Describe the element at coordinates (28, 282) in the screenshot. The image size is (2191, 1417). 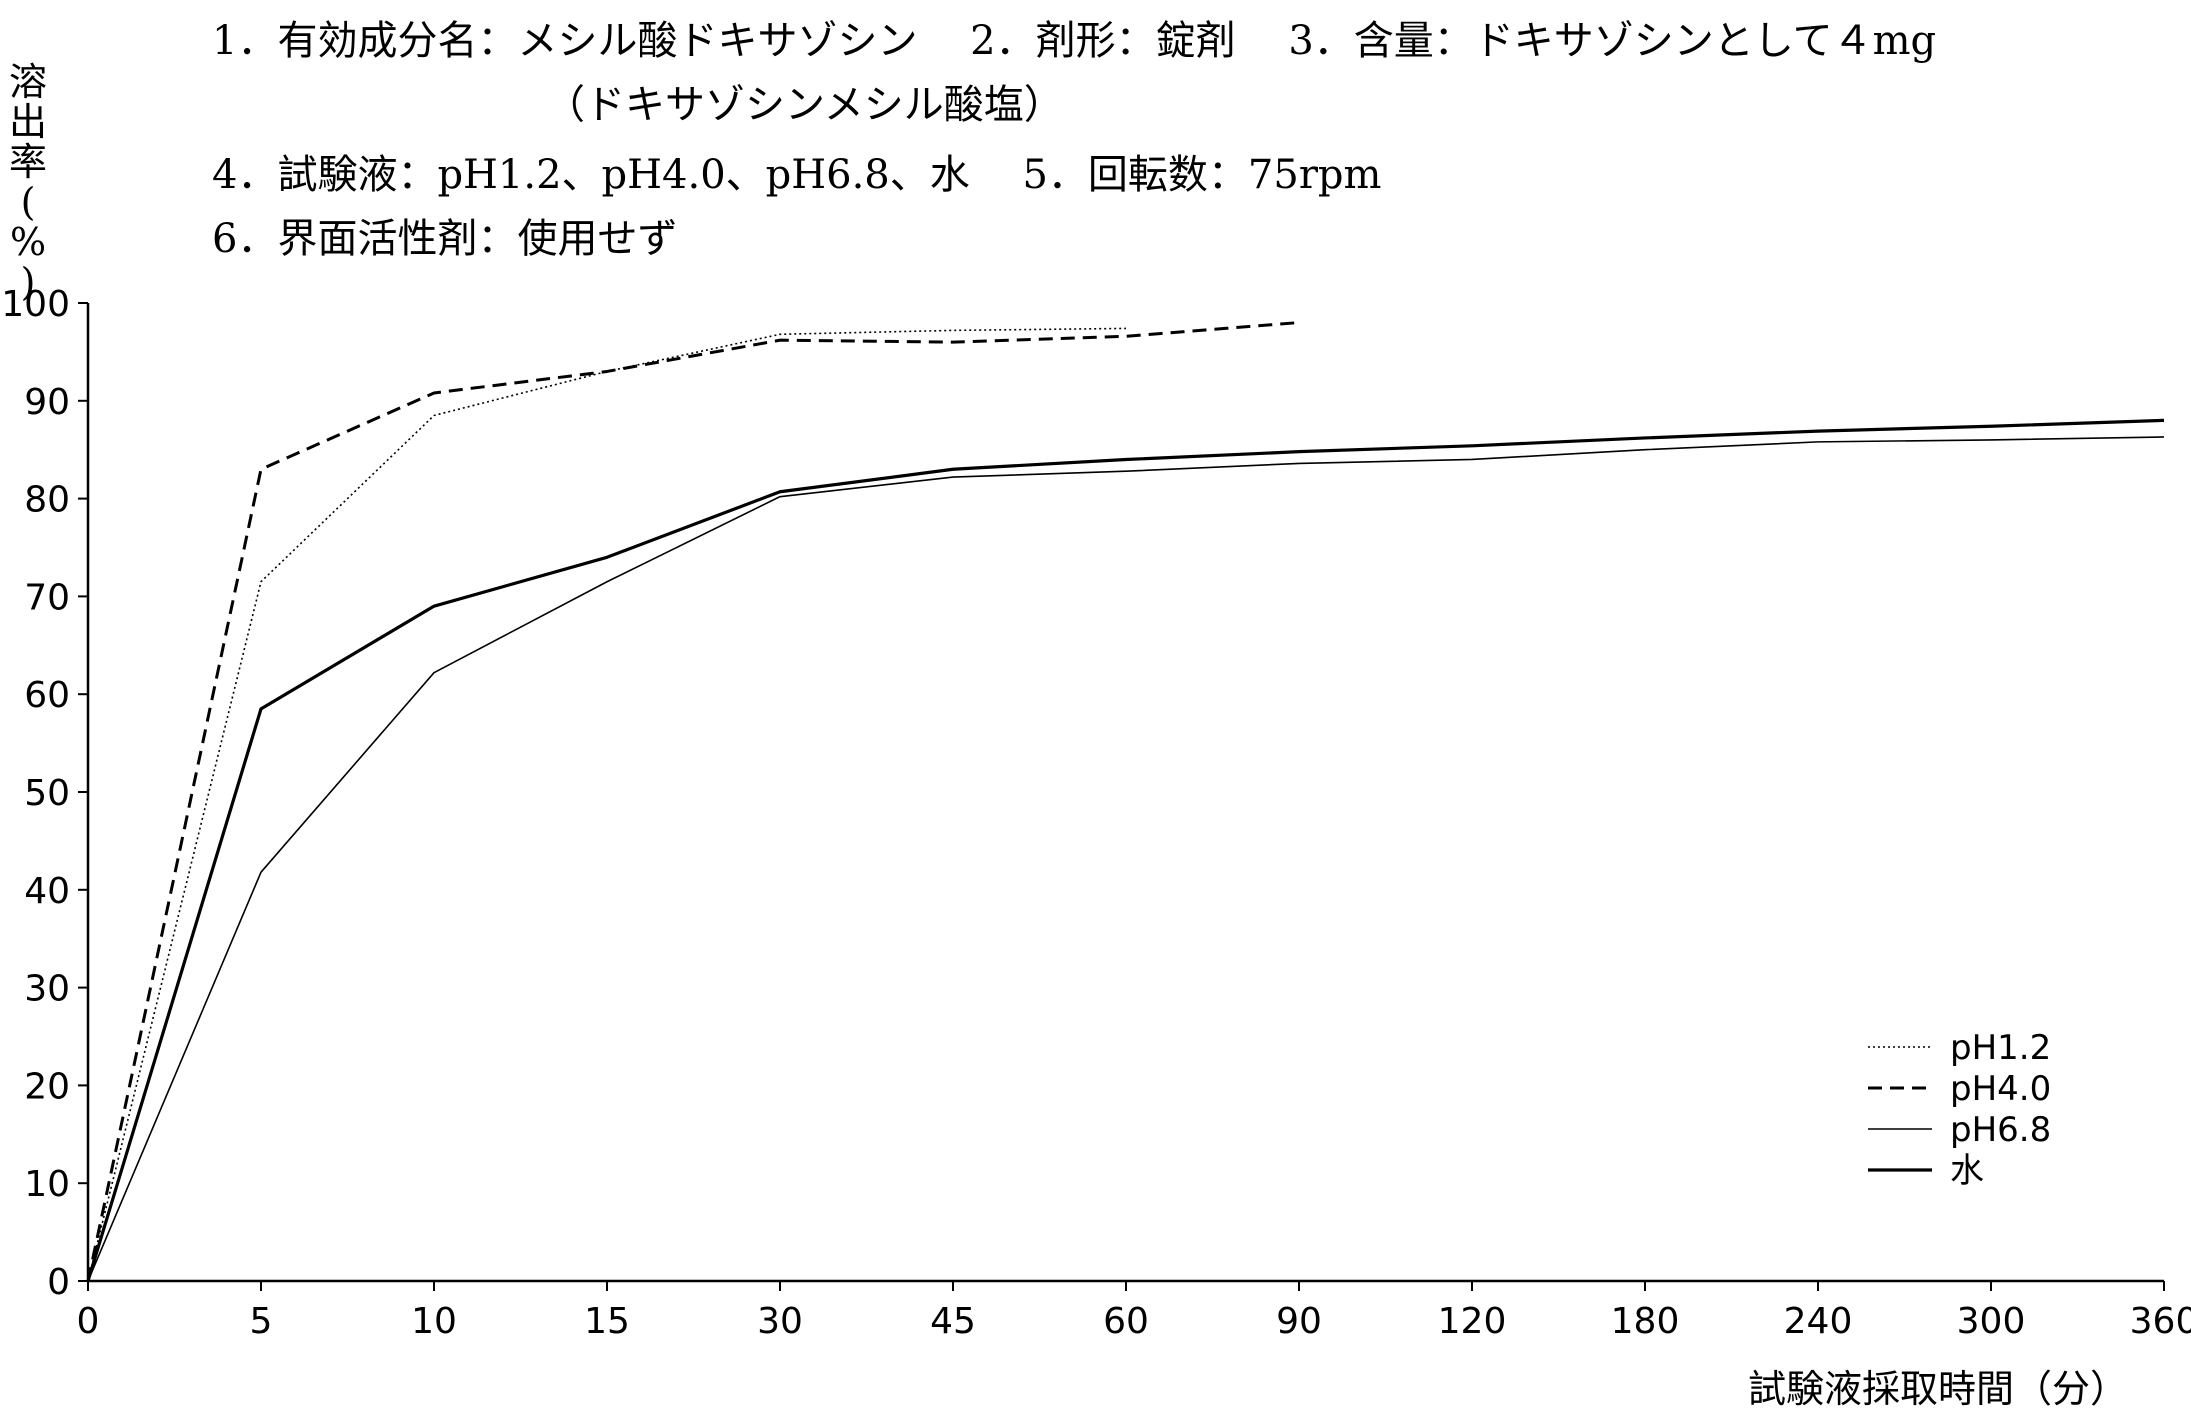
I see `y-axis-label-char: )` at that location.